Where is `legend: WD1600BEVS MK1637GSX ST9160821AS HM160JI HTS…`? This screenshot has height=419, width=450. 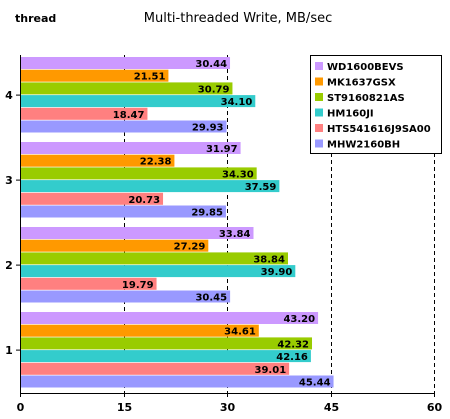
legend: WD1600BEVS MK1637GSX ST9160821AS HM160JI HTS… is located at coordinates (376, 104).